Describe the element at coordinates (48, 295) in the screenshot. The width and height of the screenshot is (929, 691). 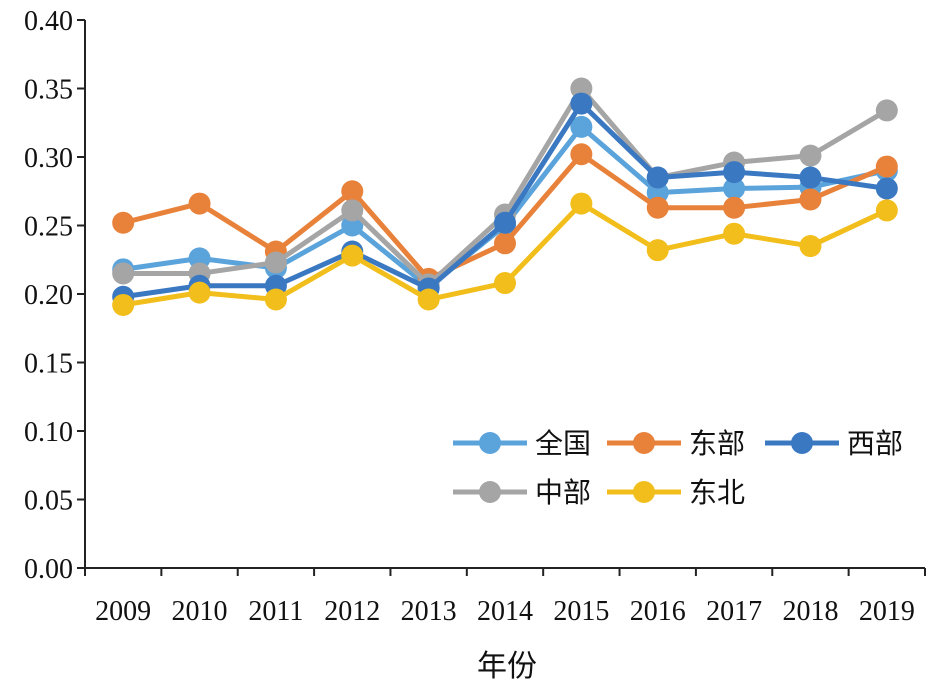
I see `y-tick-label: 0.20` at that location.